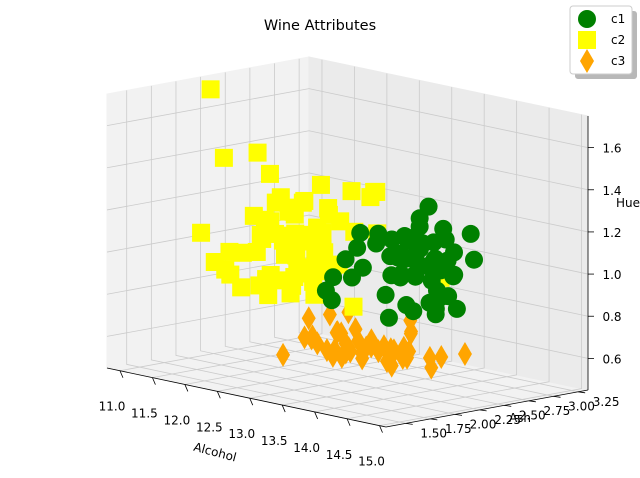 The height and width of the screenshot is (478, 640). I want to click on z-tick-label: 0.8, so click(611, 317).